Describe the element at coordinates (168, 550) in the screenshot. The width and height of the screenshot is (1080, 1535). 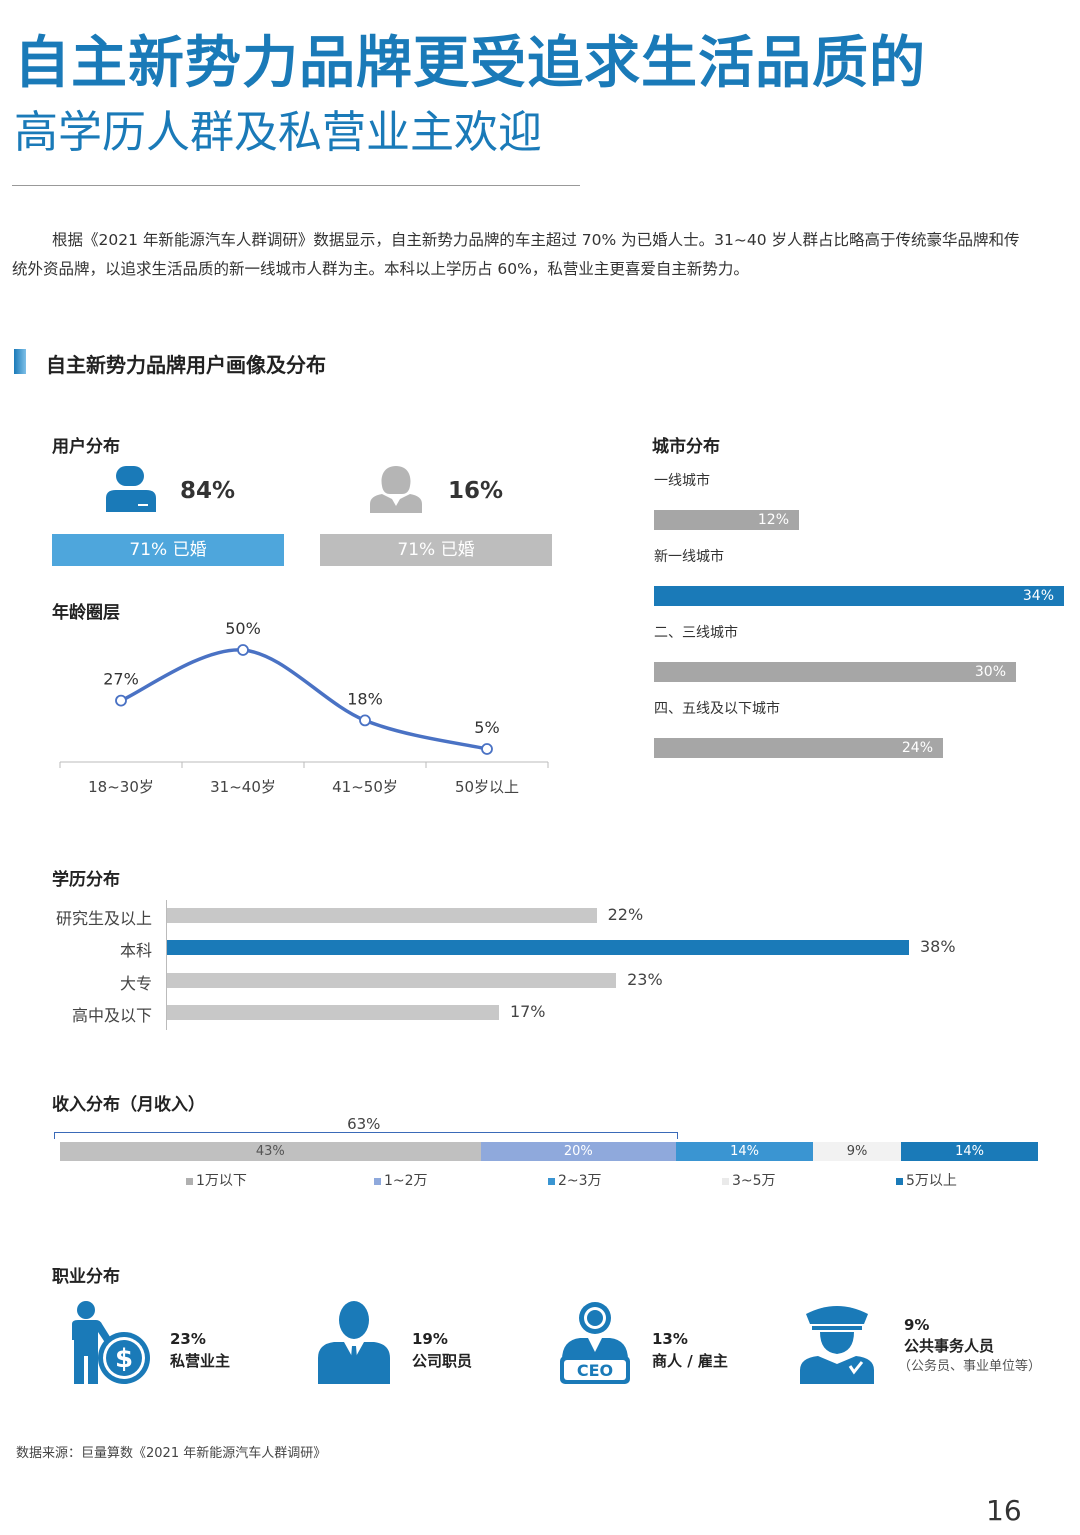
I see `male-married-bar: 71% 已婚` at that location.